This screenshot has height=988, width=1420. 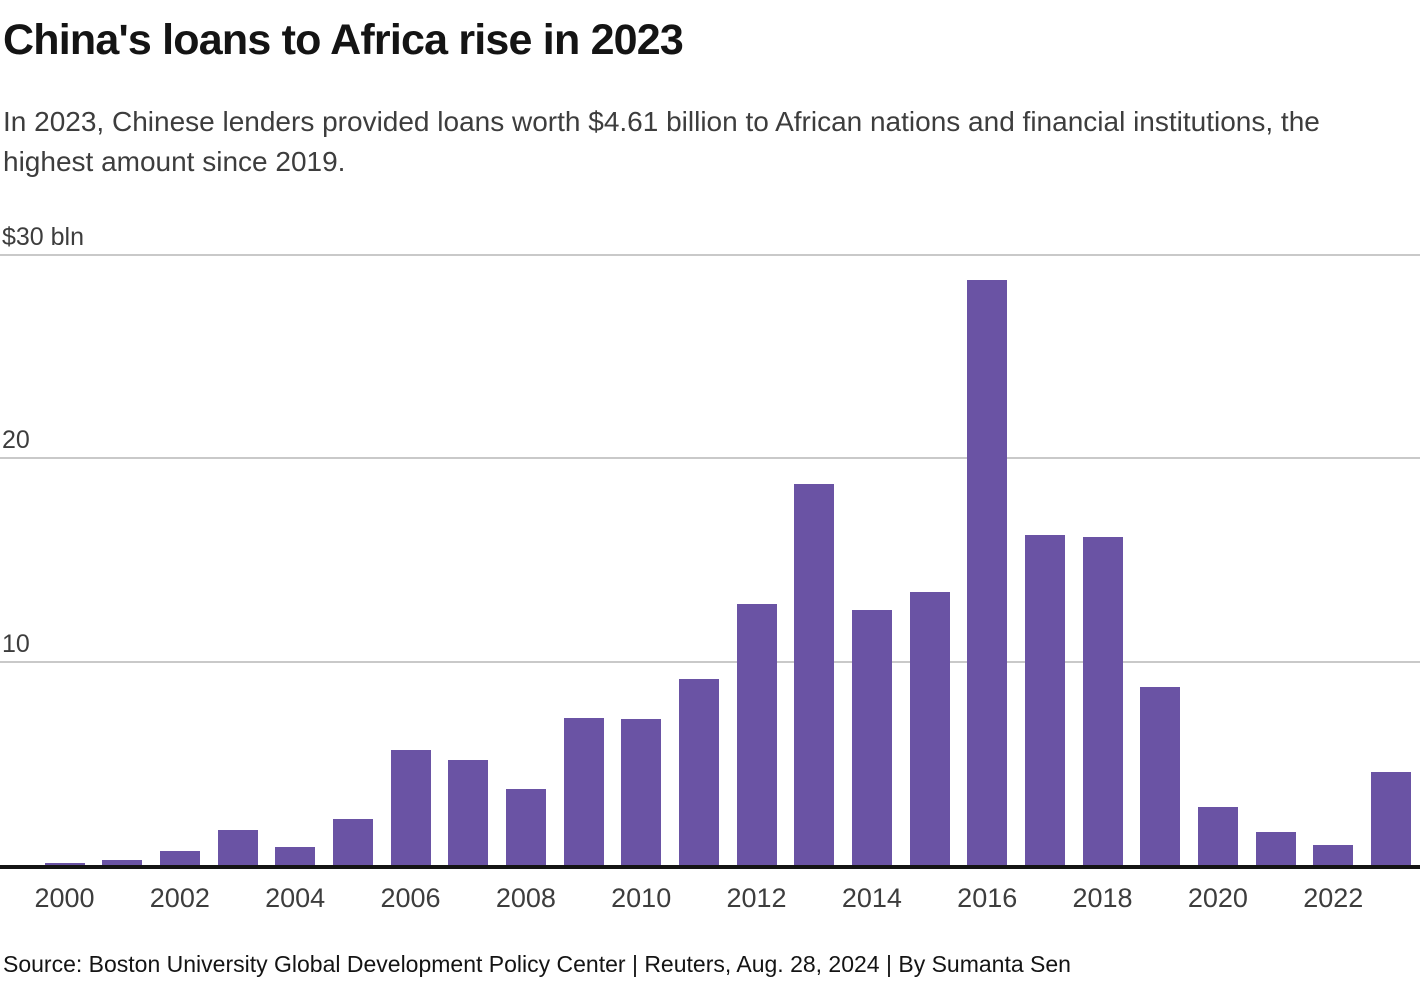 What do you see at coordinates (1160, 776) in the screenshot?
I see `bar-2019` at bounding box center [1160, 776].